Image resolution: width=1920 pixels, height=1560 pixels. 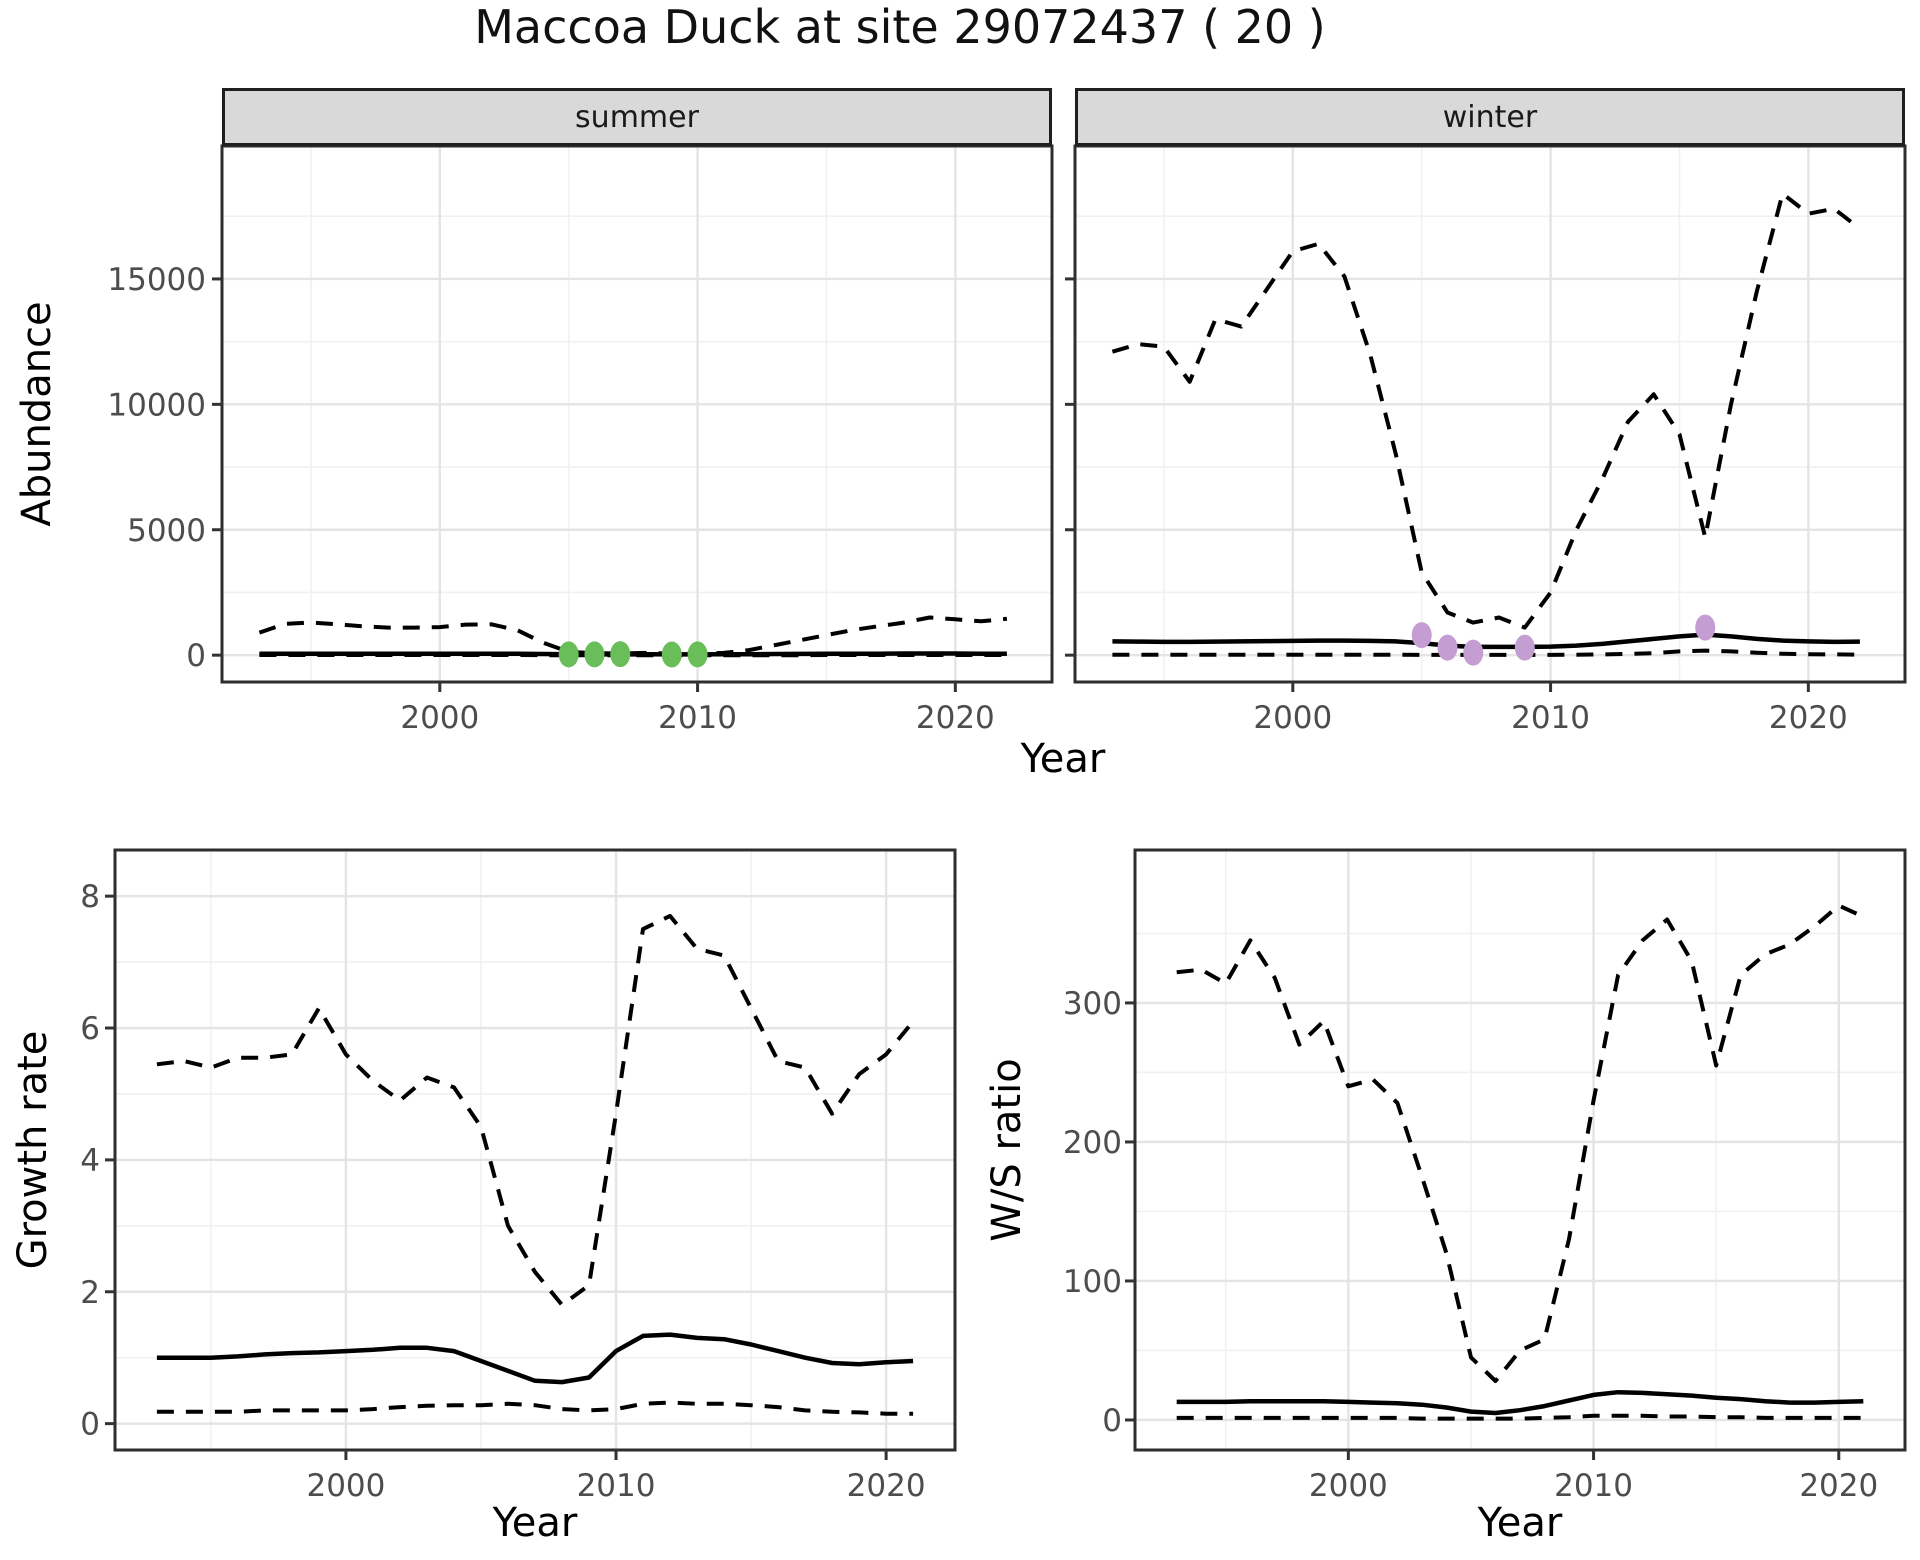 What do you see at coordinates (955, 718) in the screenshot?
I see `abundance-summer-x-tick-label: 2020` at bounding box center [955, 718].